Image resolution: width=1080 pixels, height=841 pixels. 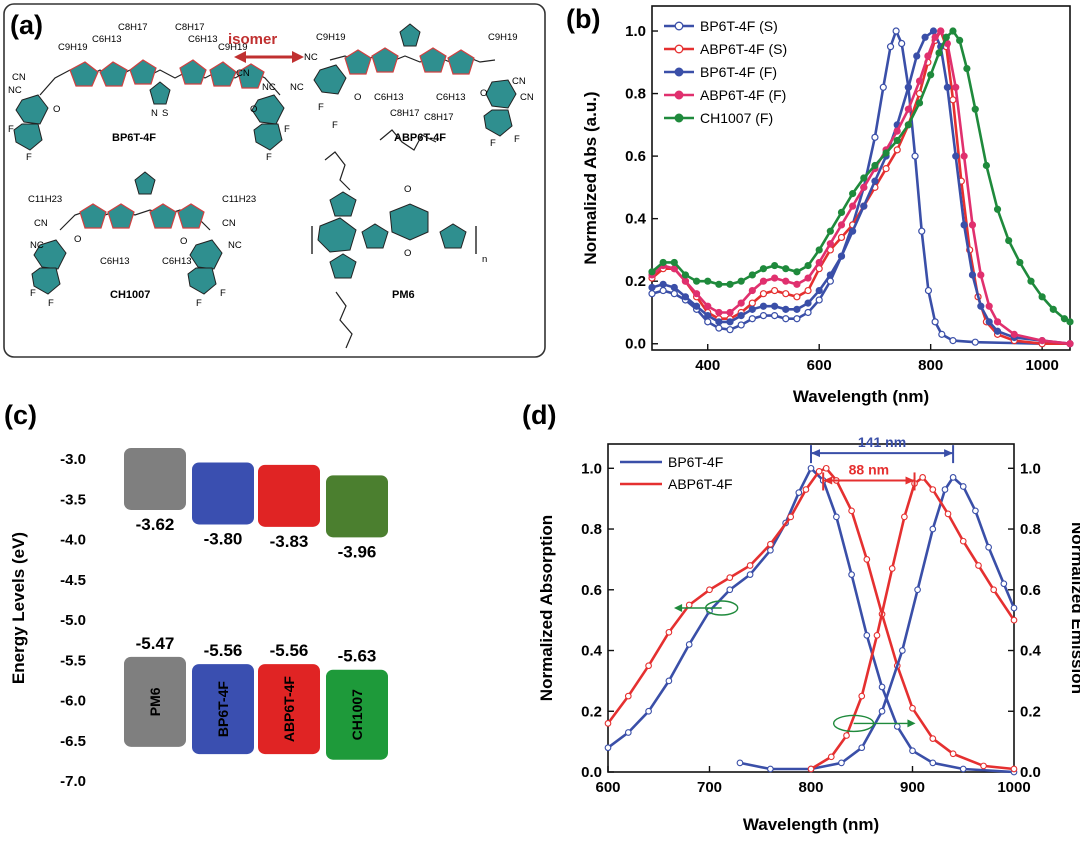 I want to click on f1-abp6t: F, so click(x=321, y=107).